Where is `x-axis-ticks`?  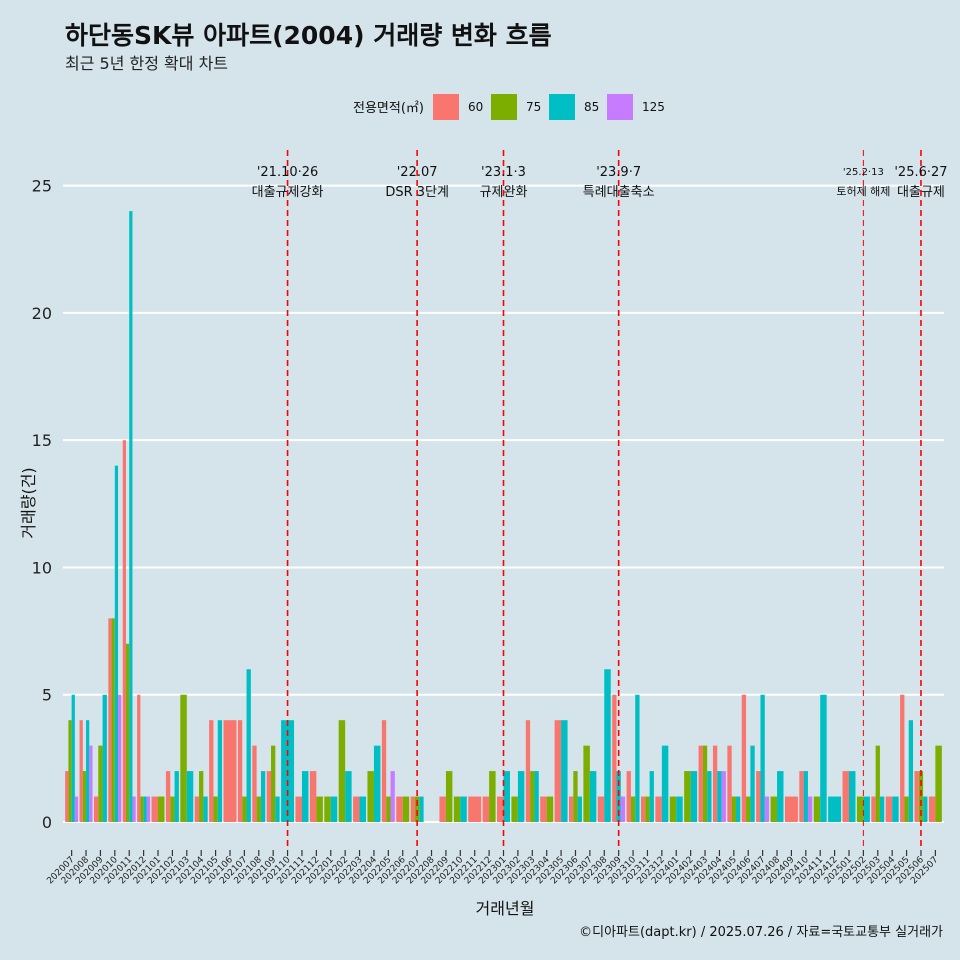 x-axis-ticks is located at coordinates (503, 853).